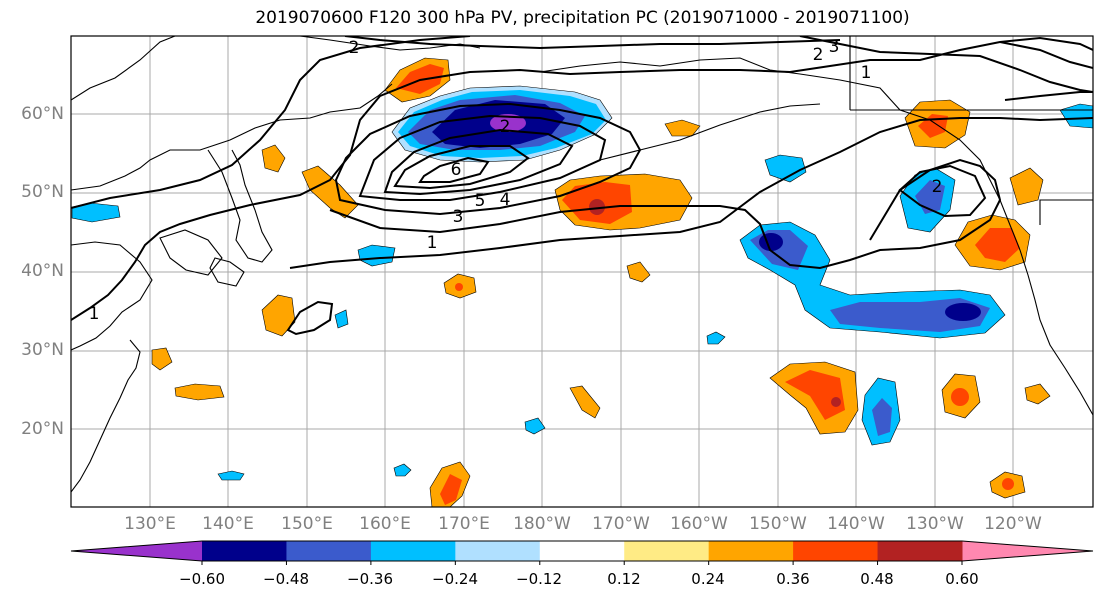 This screenshot has width=1105, height=601. I want to click on colorbar-tick-label: 0.48, so click(877, 579).